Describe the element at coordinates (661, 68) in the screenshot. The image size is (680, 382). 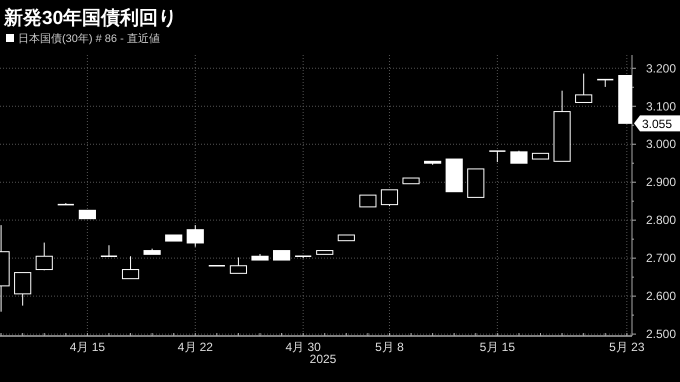
I see `y-tick-label: 3.200` at that location.